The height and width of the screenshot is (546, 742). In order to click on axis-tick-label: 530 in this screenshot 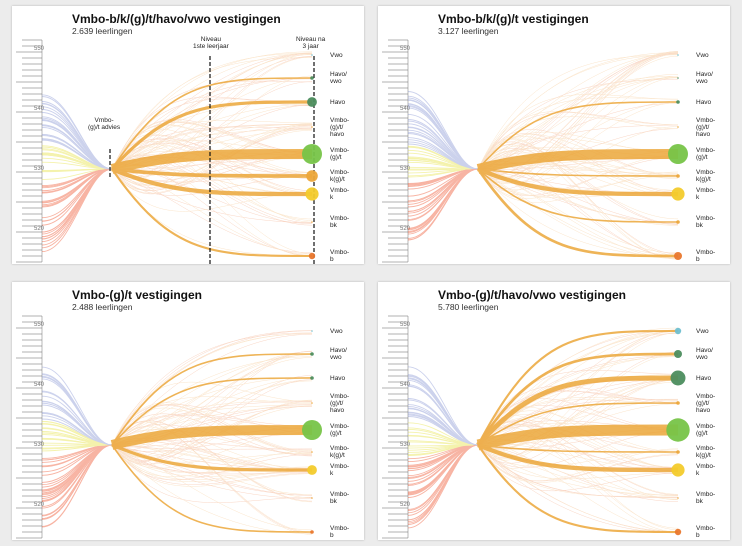, I will do `click(39, 169)`.